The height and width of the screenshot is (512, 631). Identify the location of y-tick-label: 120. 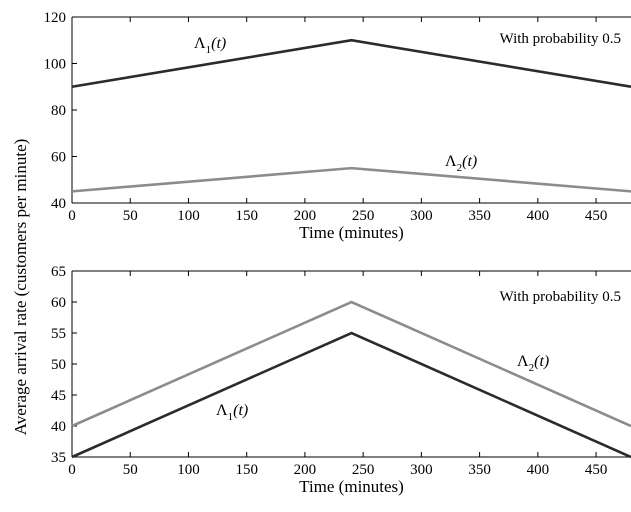
(55, 18).